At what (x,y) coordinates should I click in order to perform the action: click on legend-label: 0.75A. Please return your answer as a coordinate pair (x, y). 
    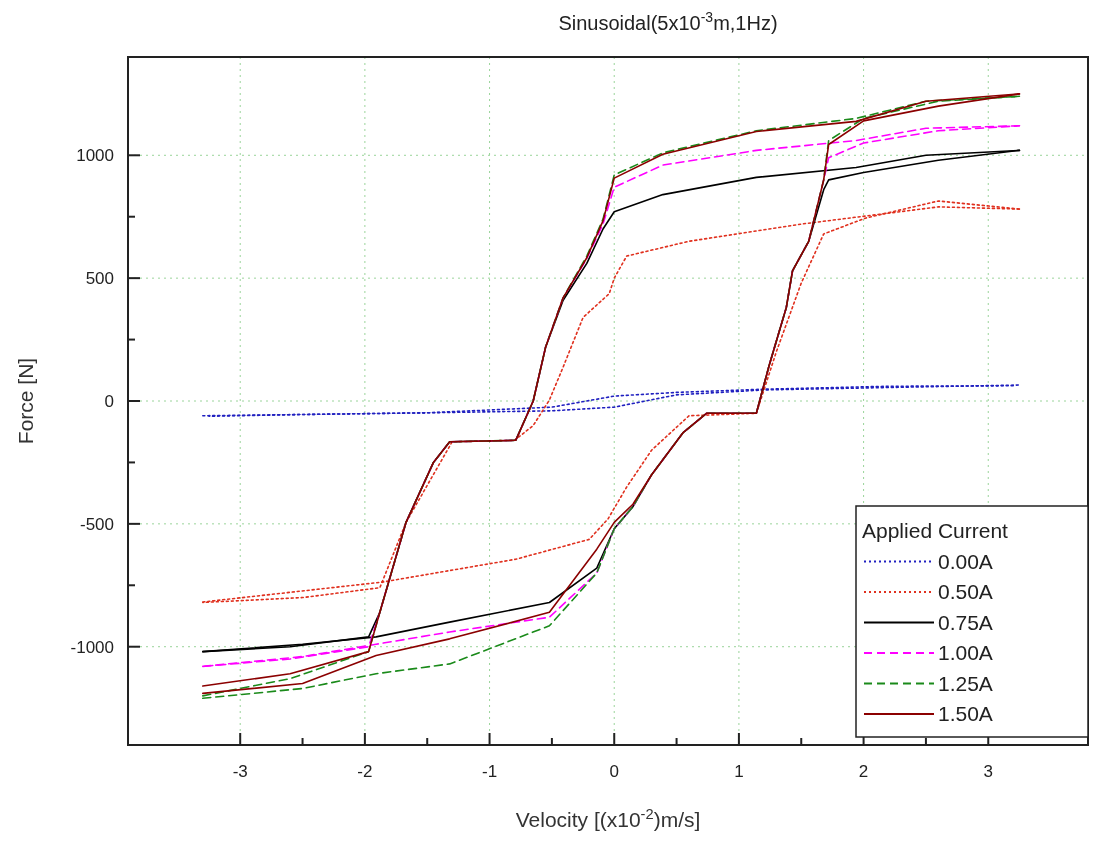
    Looking at the image, I should click on (965, 622).